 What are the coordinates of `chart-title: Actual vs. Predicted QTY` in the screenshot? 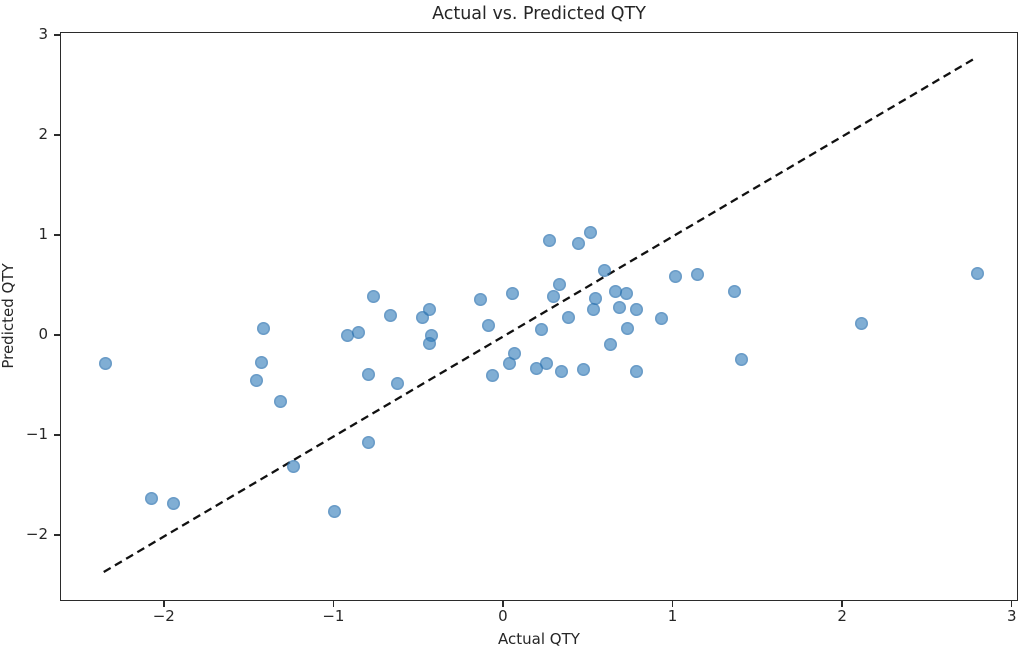 It's located at (539, 14).